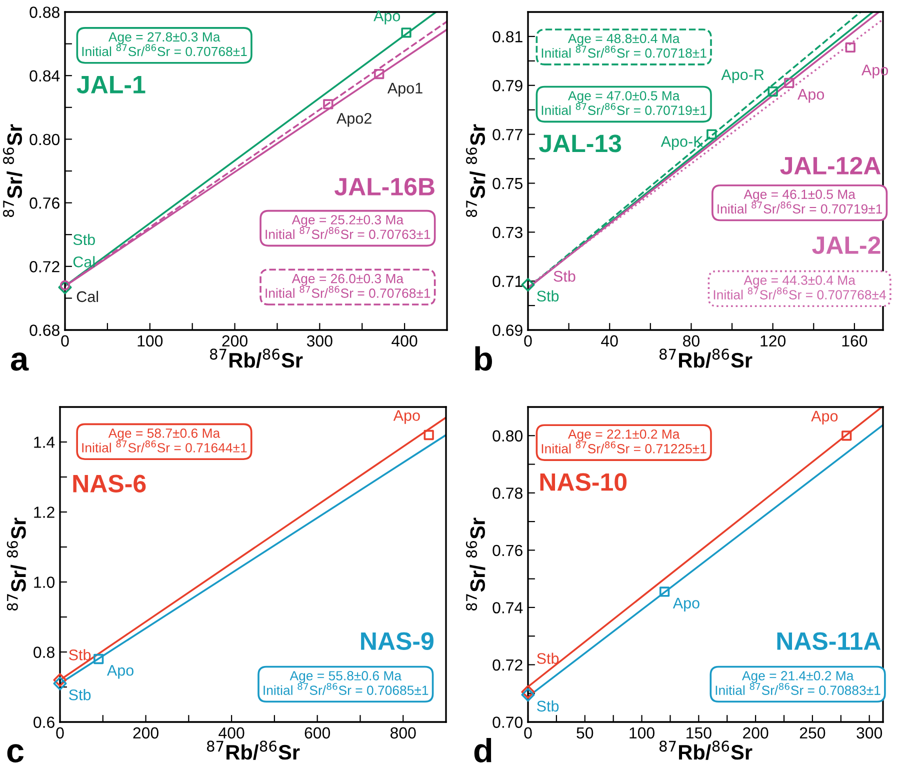 This screenshot has width=898, height=769. I want to click on y-tick-label: 1.4, so click(44, 442).